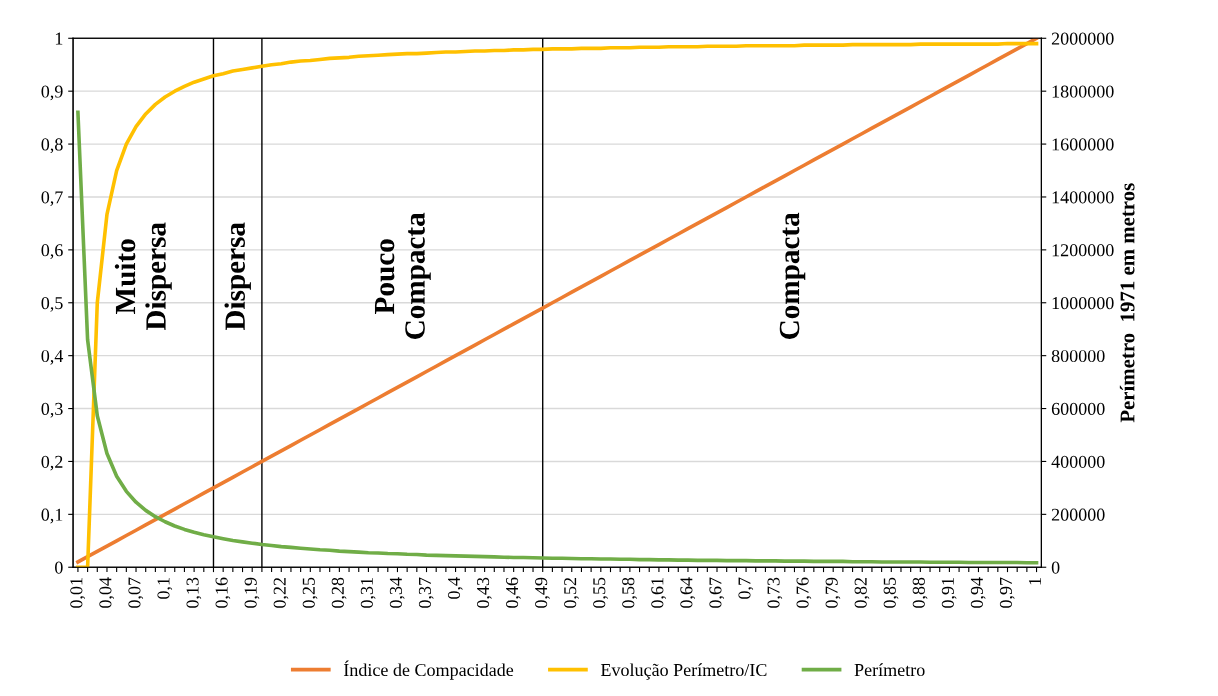 The width and height of the screenshot is (1218, 696). I want to click on x-tick-label: 0,67, so click(717, 592).